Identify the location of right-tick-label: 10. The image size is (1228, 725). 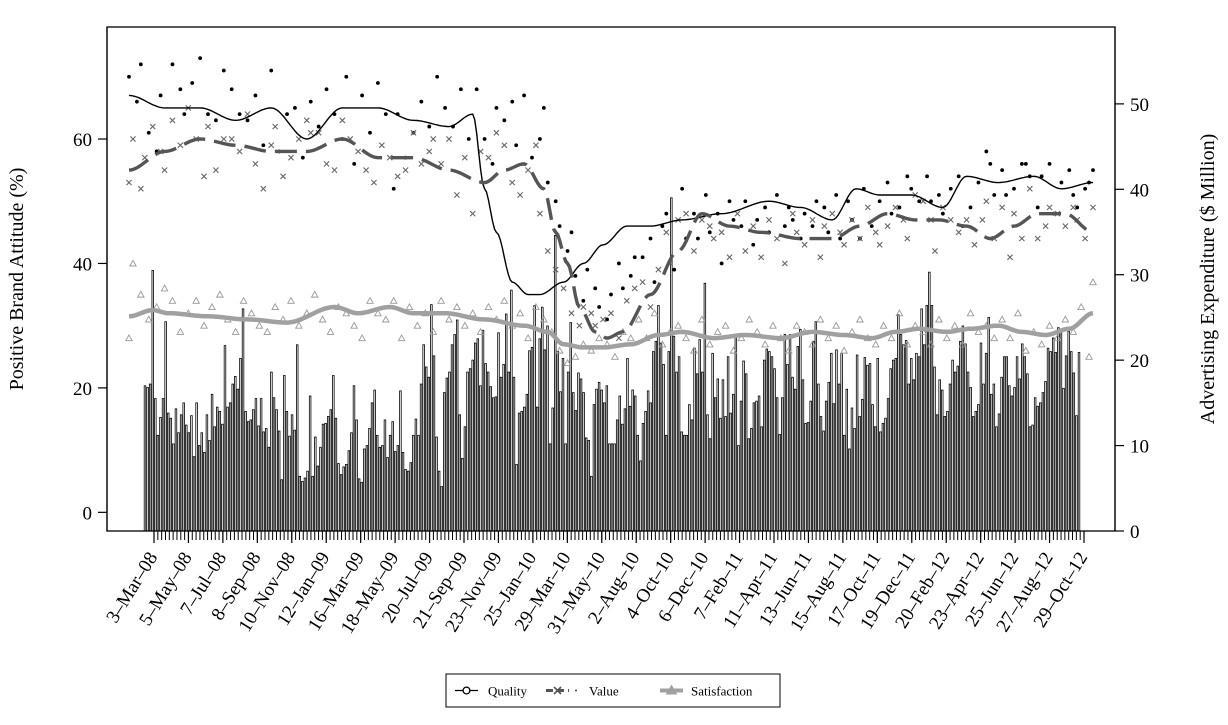
(1139, 447).